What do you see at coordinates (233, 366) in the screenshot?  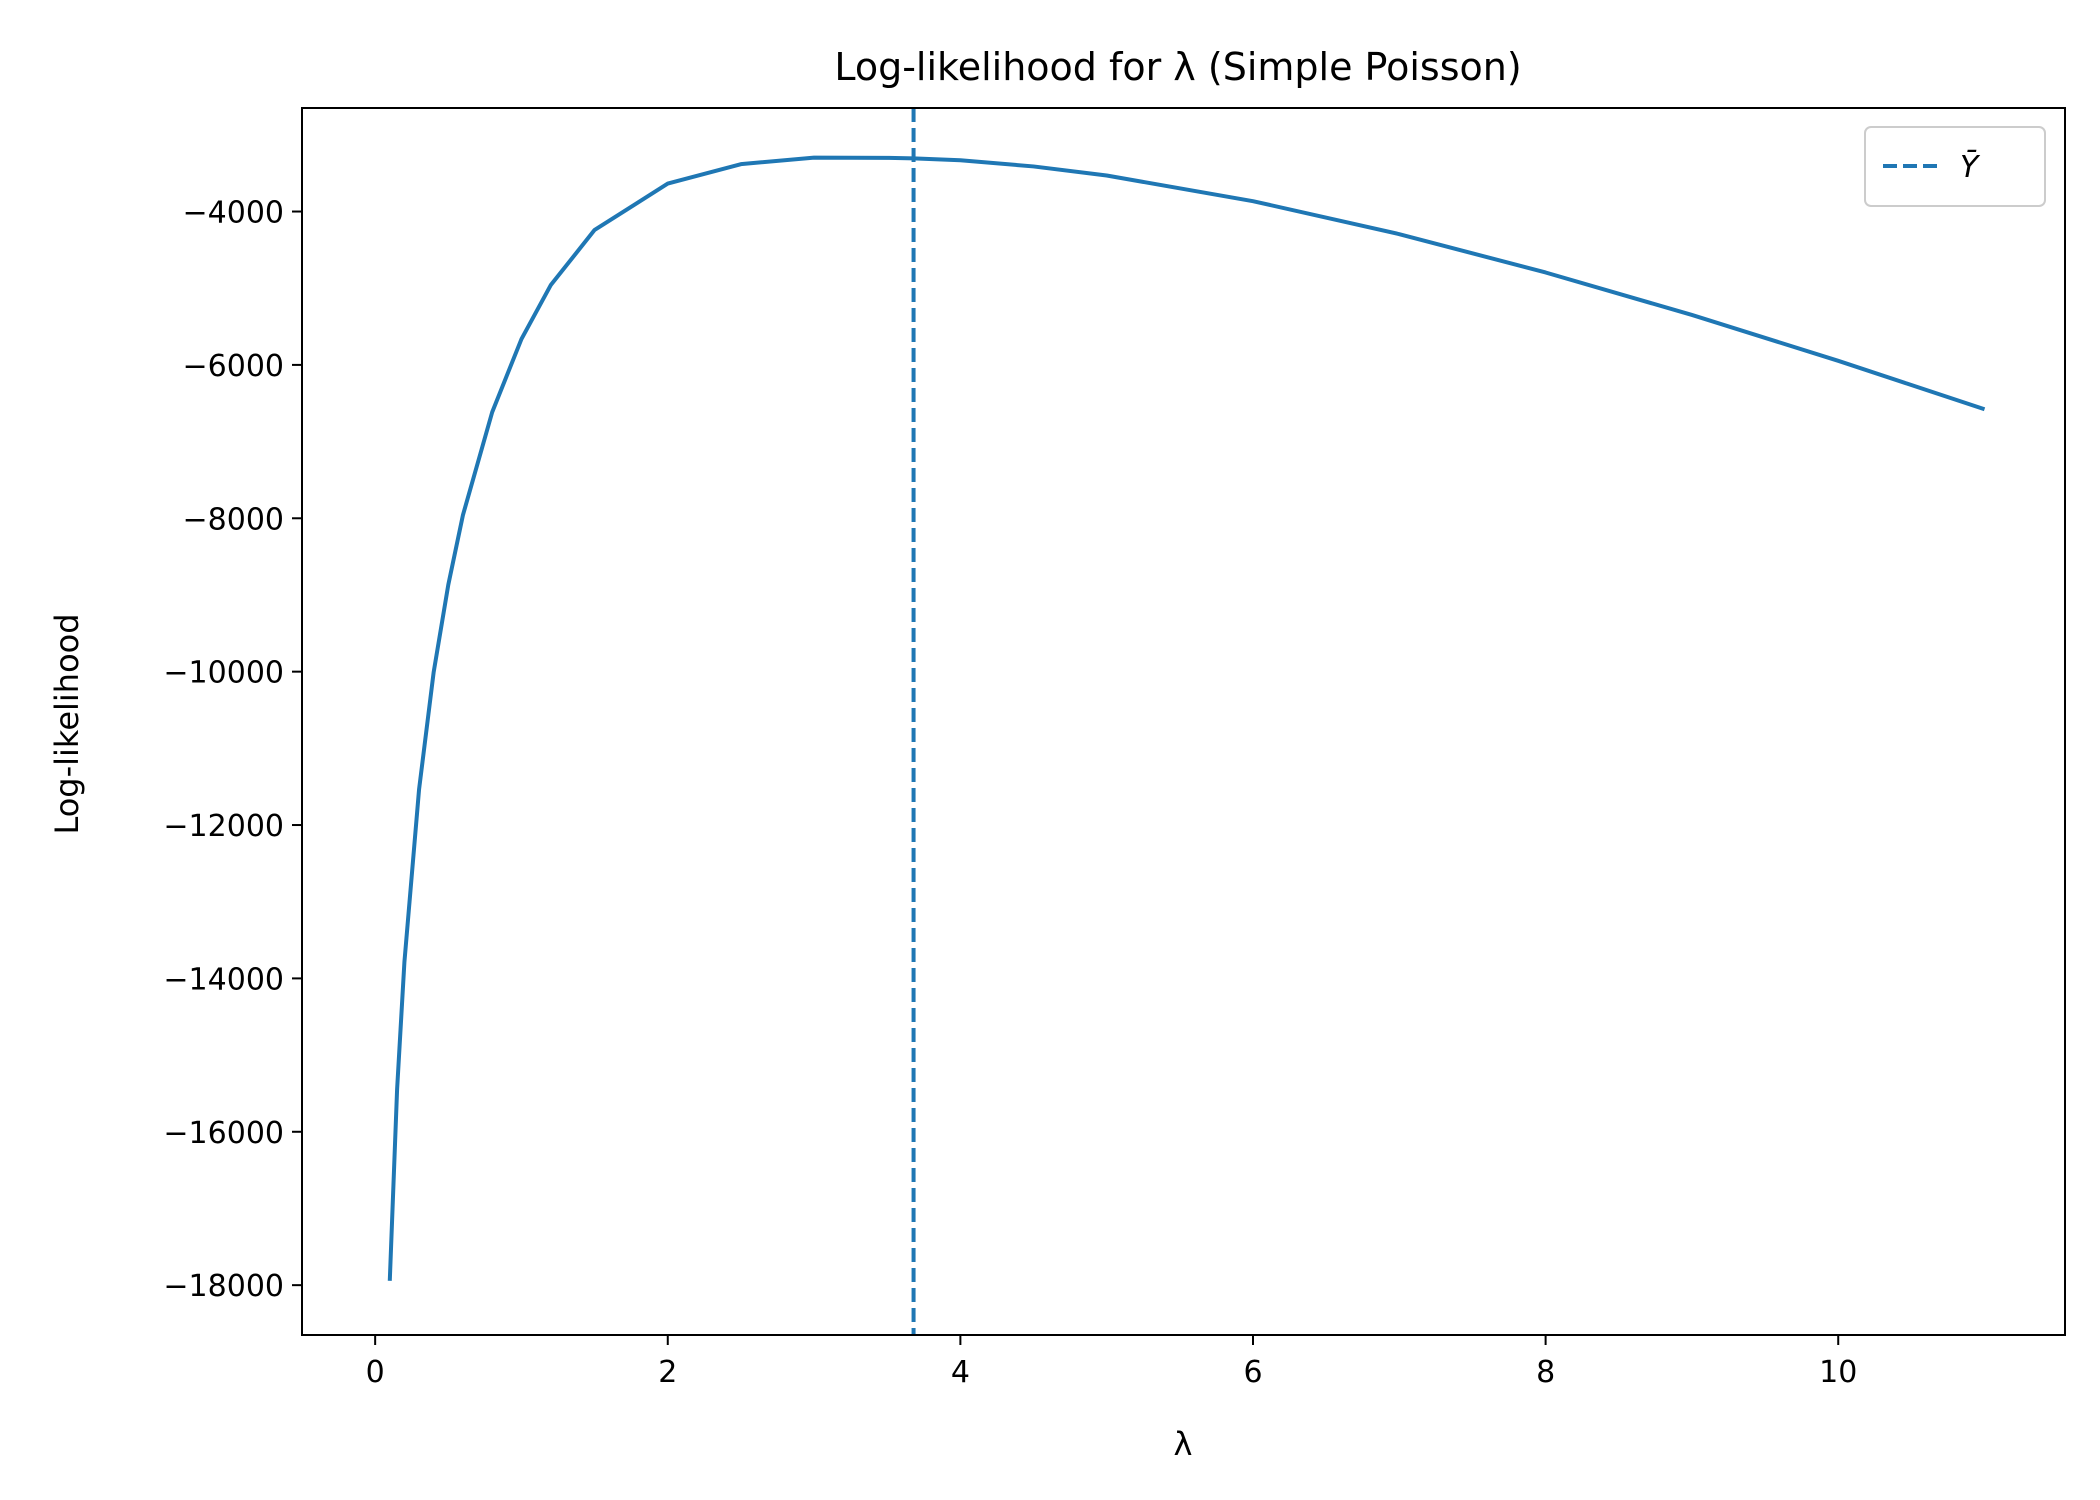 I see `y-tick-label: −6000` at bounding box center [233, 366].